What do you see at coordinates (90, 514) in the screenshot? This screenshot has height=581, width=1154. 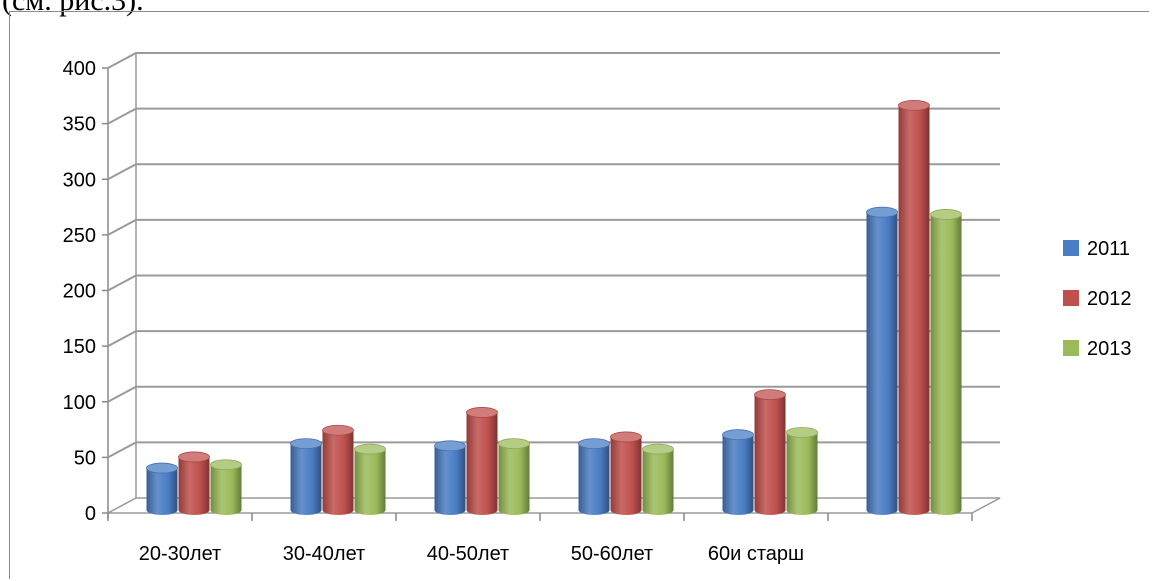 I see `y-tick-label: 0` at bounding box center [90, 514].